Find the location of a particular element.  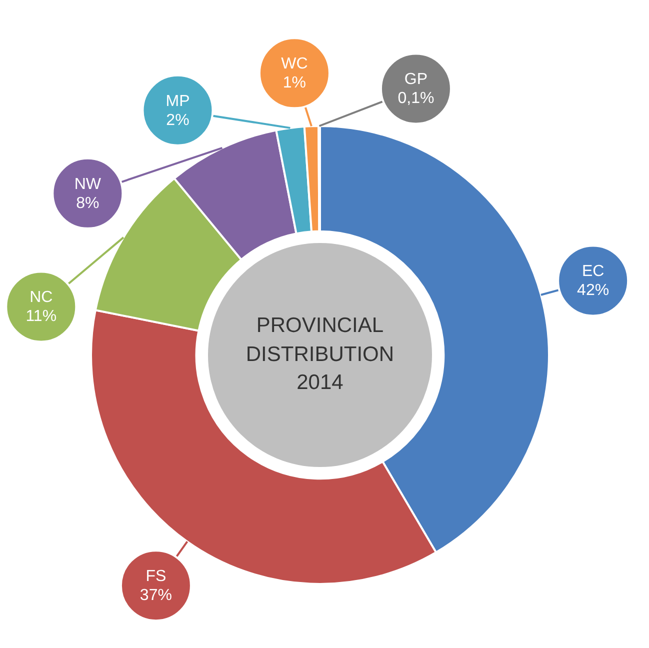

slice-label: NC is located at coordinates (41, 297).